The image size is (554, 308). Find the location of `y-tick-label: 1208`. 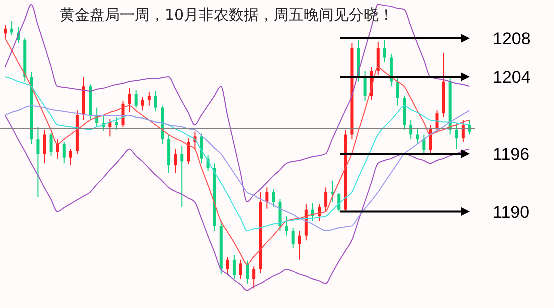

y-tick-label: 1208 is located at coordinates (512, 39).